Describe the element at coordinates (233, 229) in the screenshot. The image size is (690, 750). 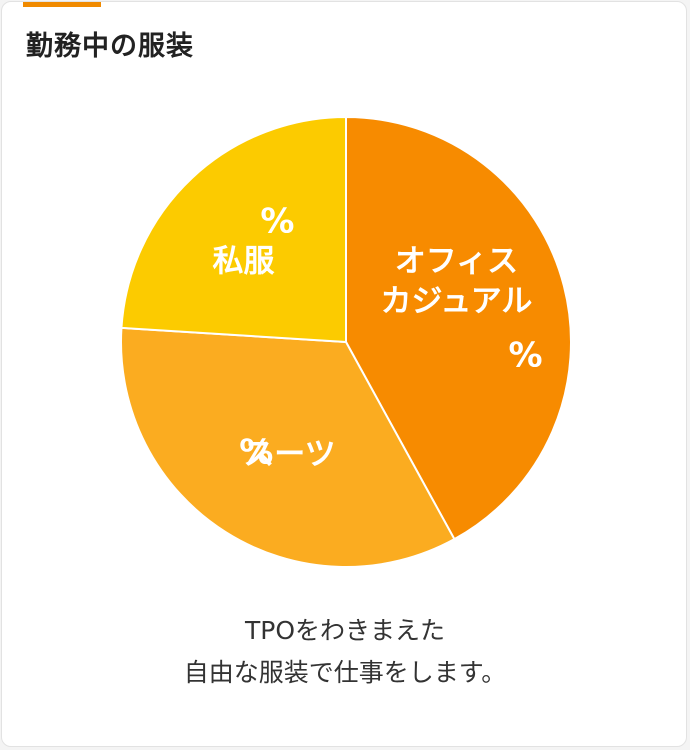
I see `pie-slice` at that location.